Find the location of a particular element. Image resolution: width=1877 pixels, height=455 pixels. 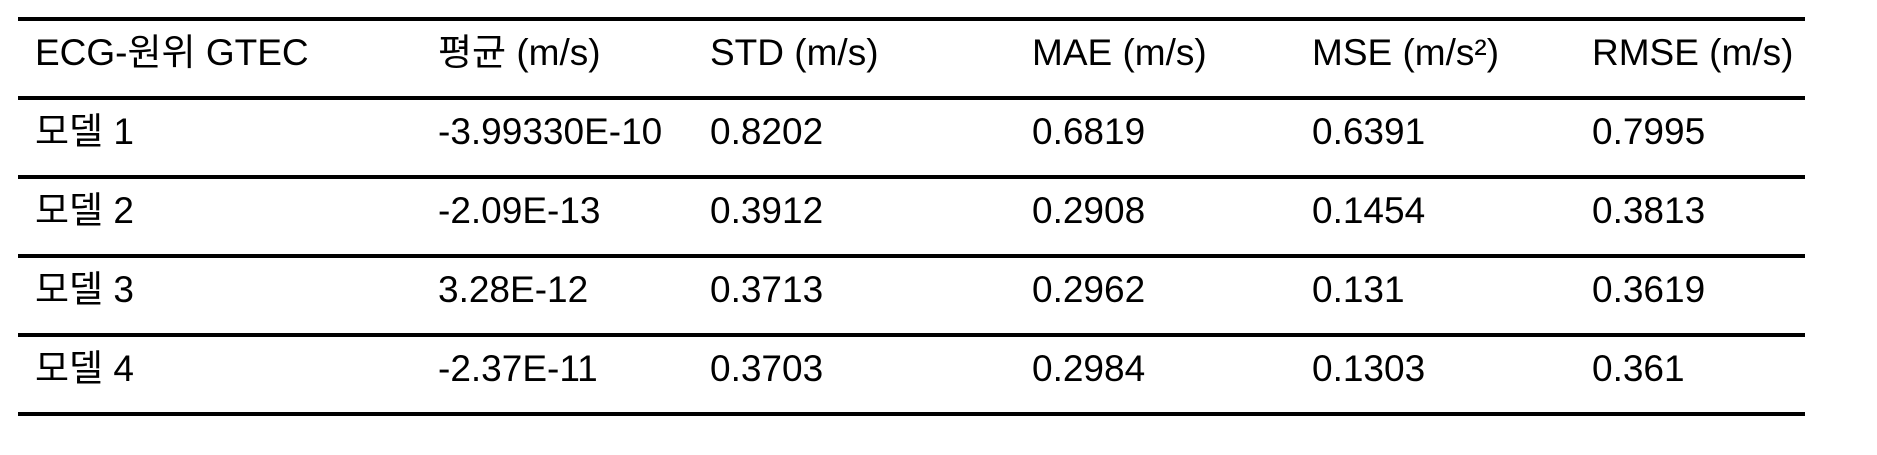

cell-model-label: 모델 4 is located at coordinates (84, 368).